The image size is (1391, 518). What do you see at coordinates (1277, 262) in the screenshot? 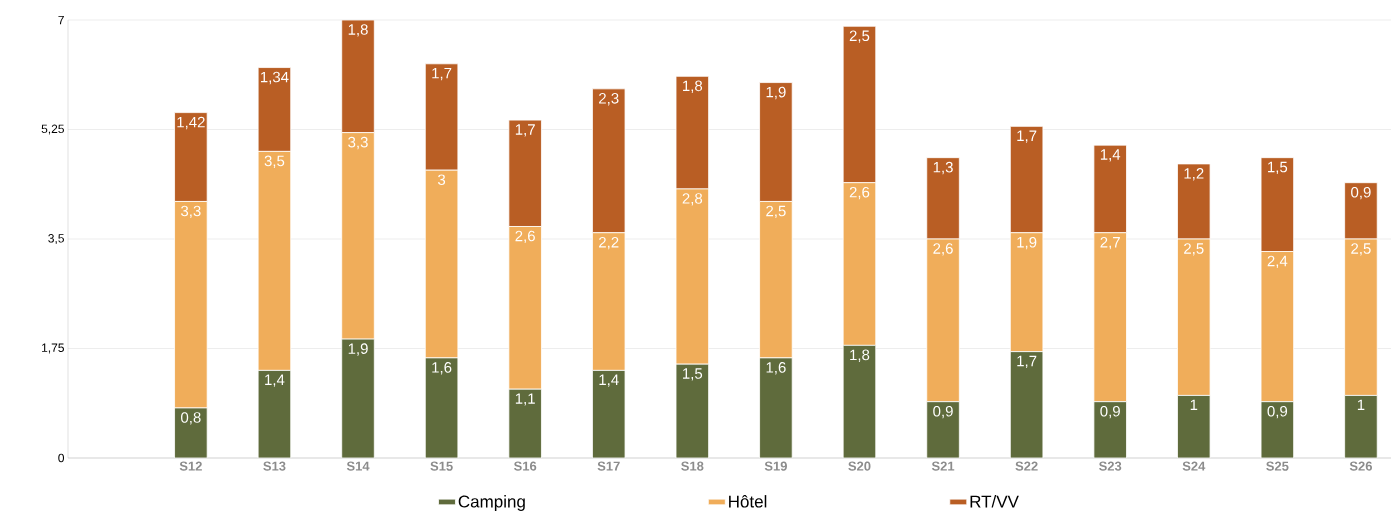
I see `data-label: 2,4` at bounding box center [1277, 262].